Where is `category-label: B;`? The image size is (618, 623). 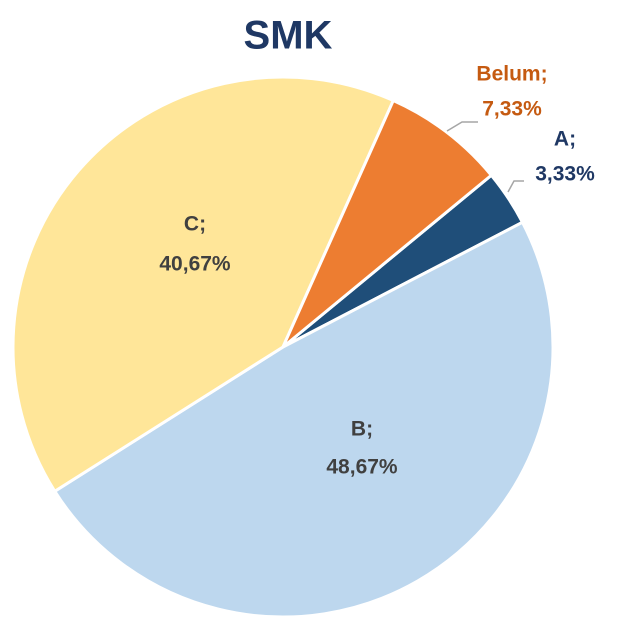 category-label: B; is located at coordinates (362, 429).